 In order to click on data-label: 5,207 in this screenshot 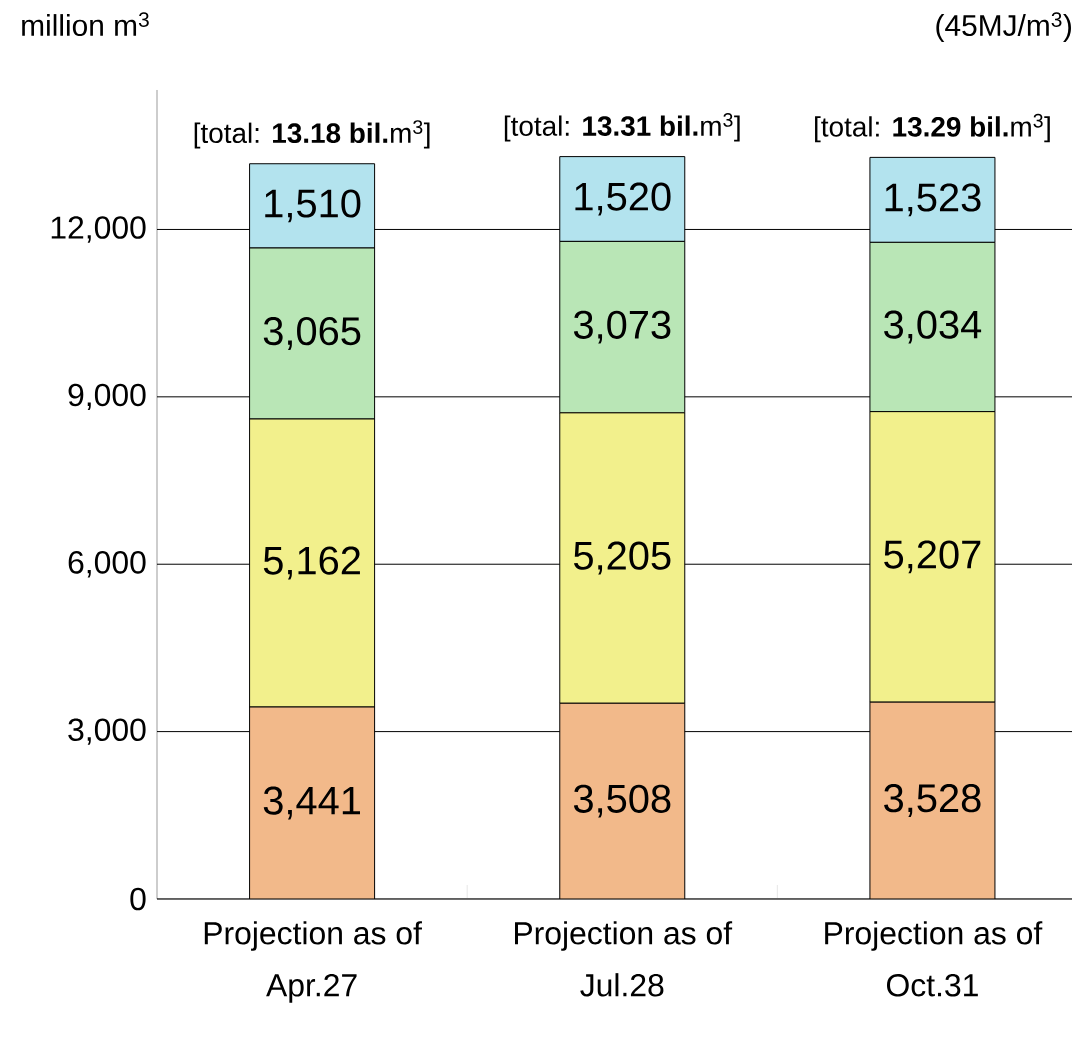, I will do `click(932, 557)`.